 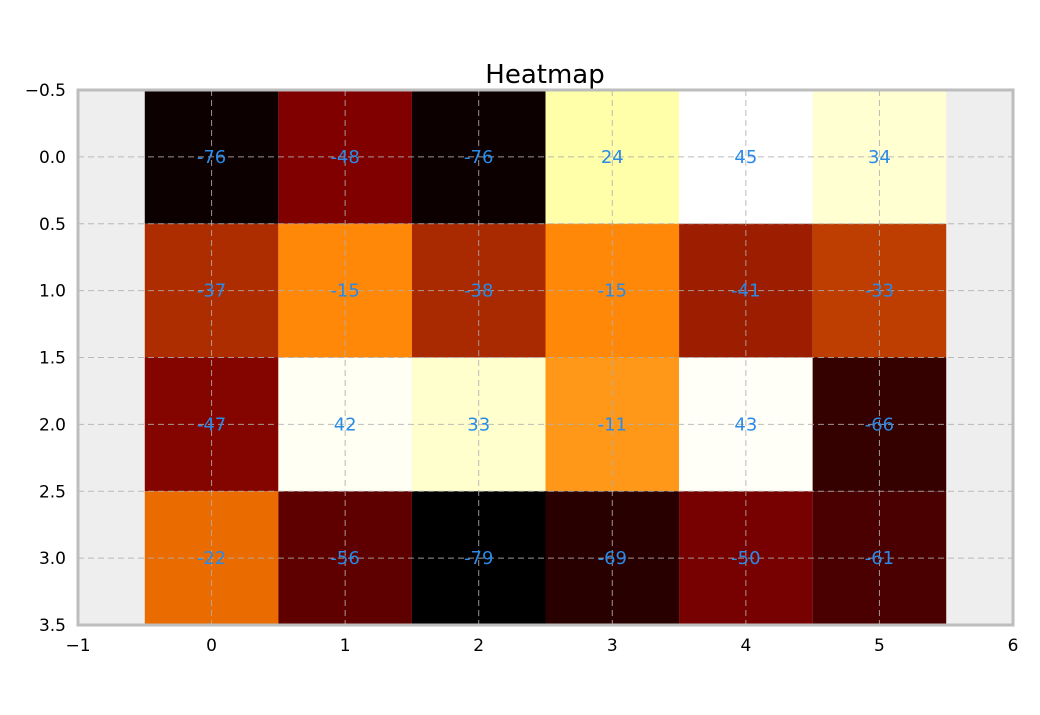 I want to click on x-tick-label: 2, so click(x=478, y=646).